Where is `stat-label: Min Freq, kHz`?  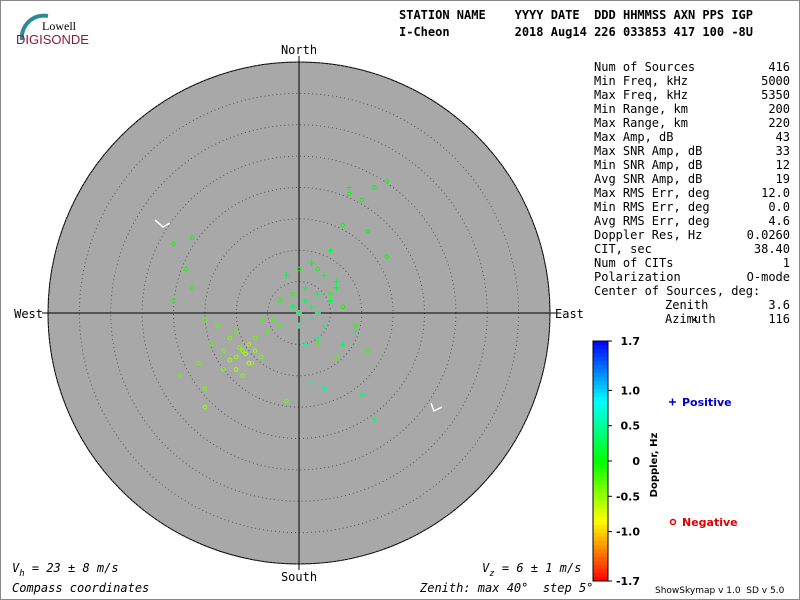
stat-label: Min Freq, kHz is located at coordinates (641, 81).